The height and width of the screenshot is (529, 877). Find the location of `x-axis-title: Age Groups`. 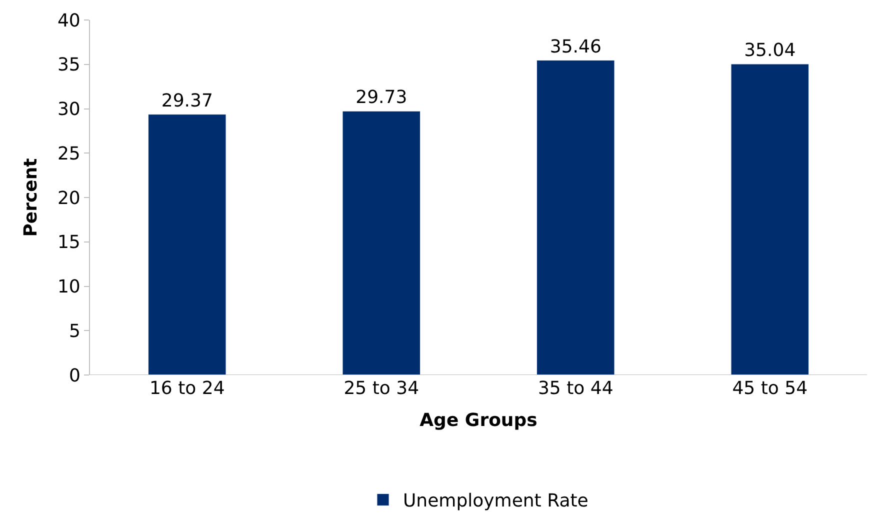

x-axis-title: Age Groups is located at coordinates (479, 421).